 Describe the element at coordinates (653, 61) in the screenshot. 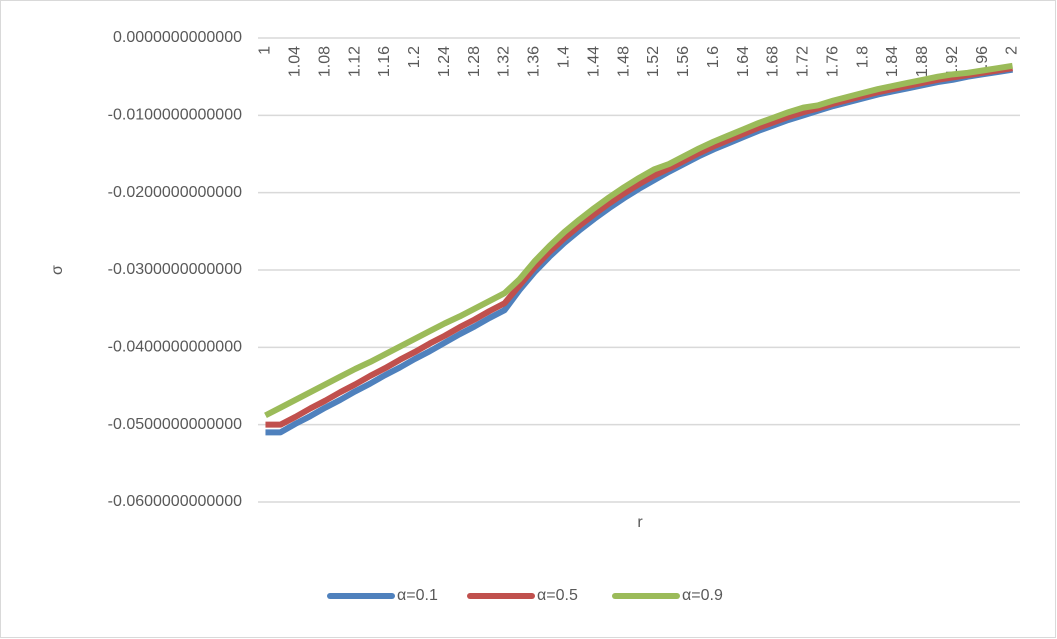

I see `x-tick-label: 1.52` at that location.